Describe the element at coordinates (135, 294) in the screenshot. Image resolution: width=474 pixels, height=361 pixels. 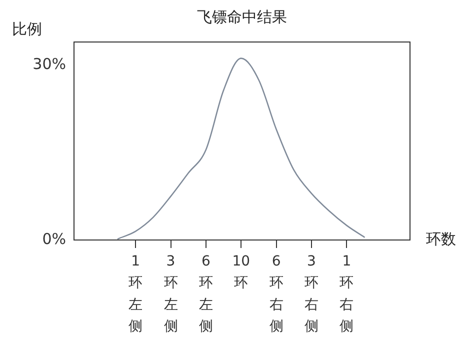
I see `x-tick-label: 1环左侧` at that location.